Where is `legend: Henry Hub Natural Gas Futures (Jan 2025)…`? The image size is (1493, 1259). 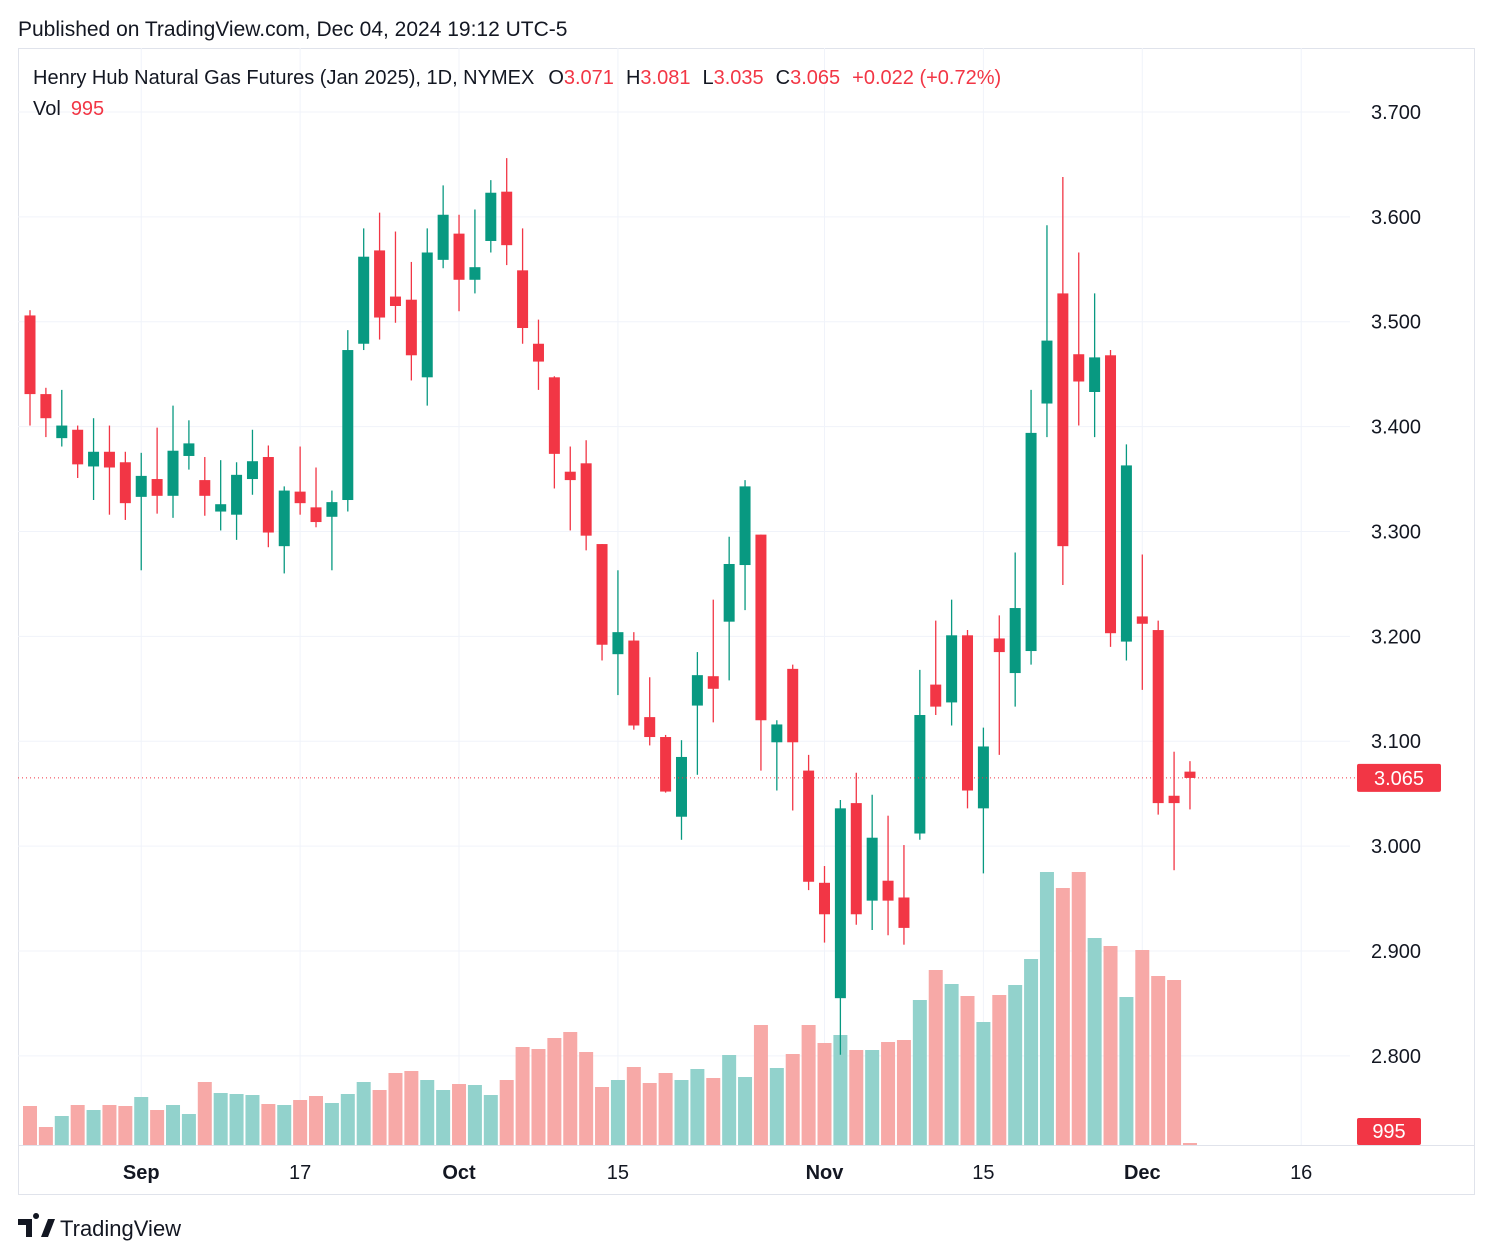 legend: Henry Hub Natural Gas Futures (Jan 2025)… is located at coordinates (517, 78).